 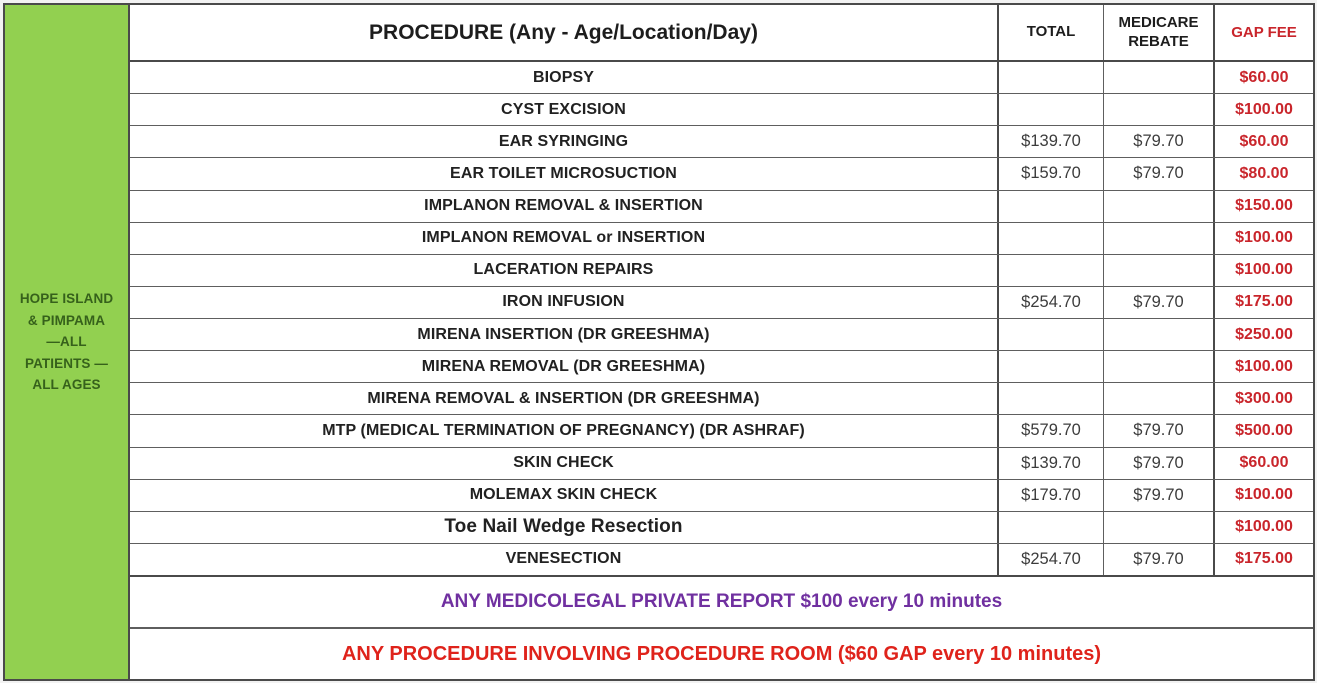 I want to click on table-row: CYST EXCISION $100.00, so click(x=721, y=110).